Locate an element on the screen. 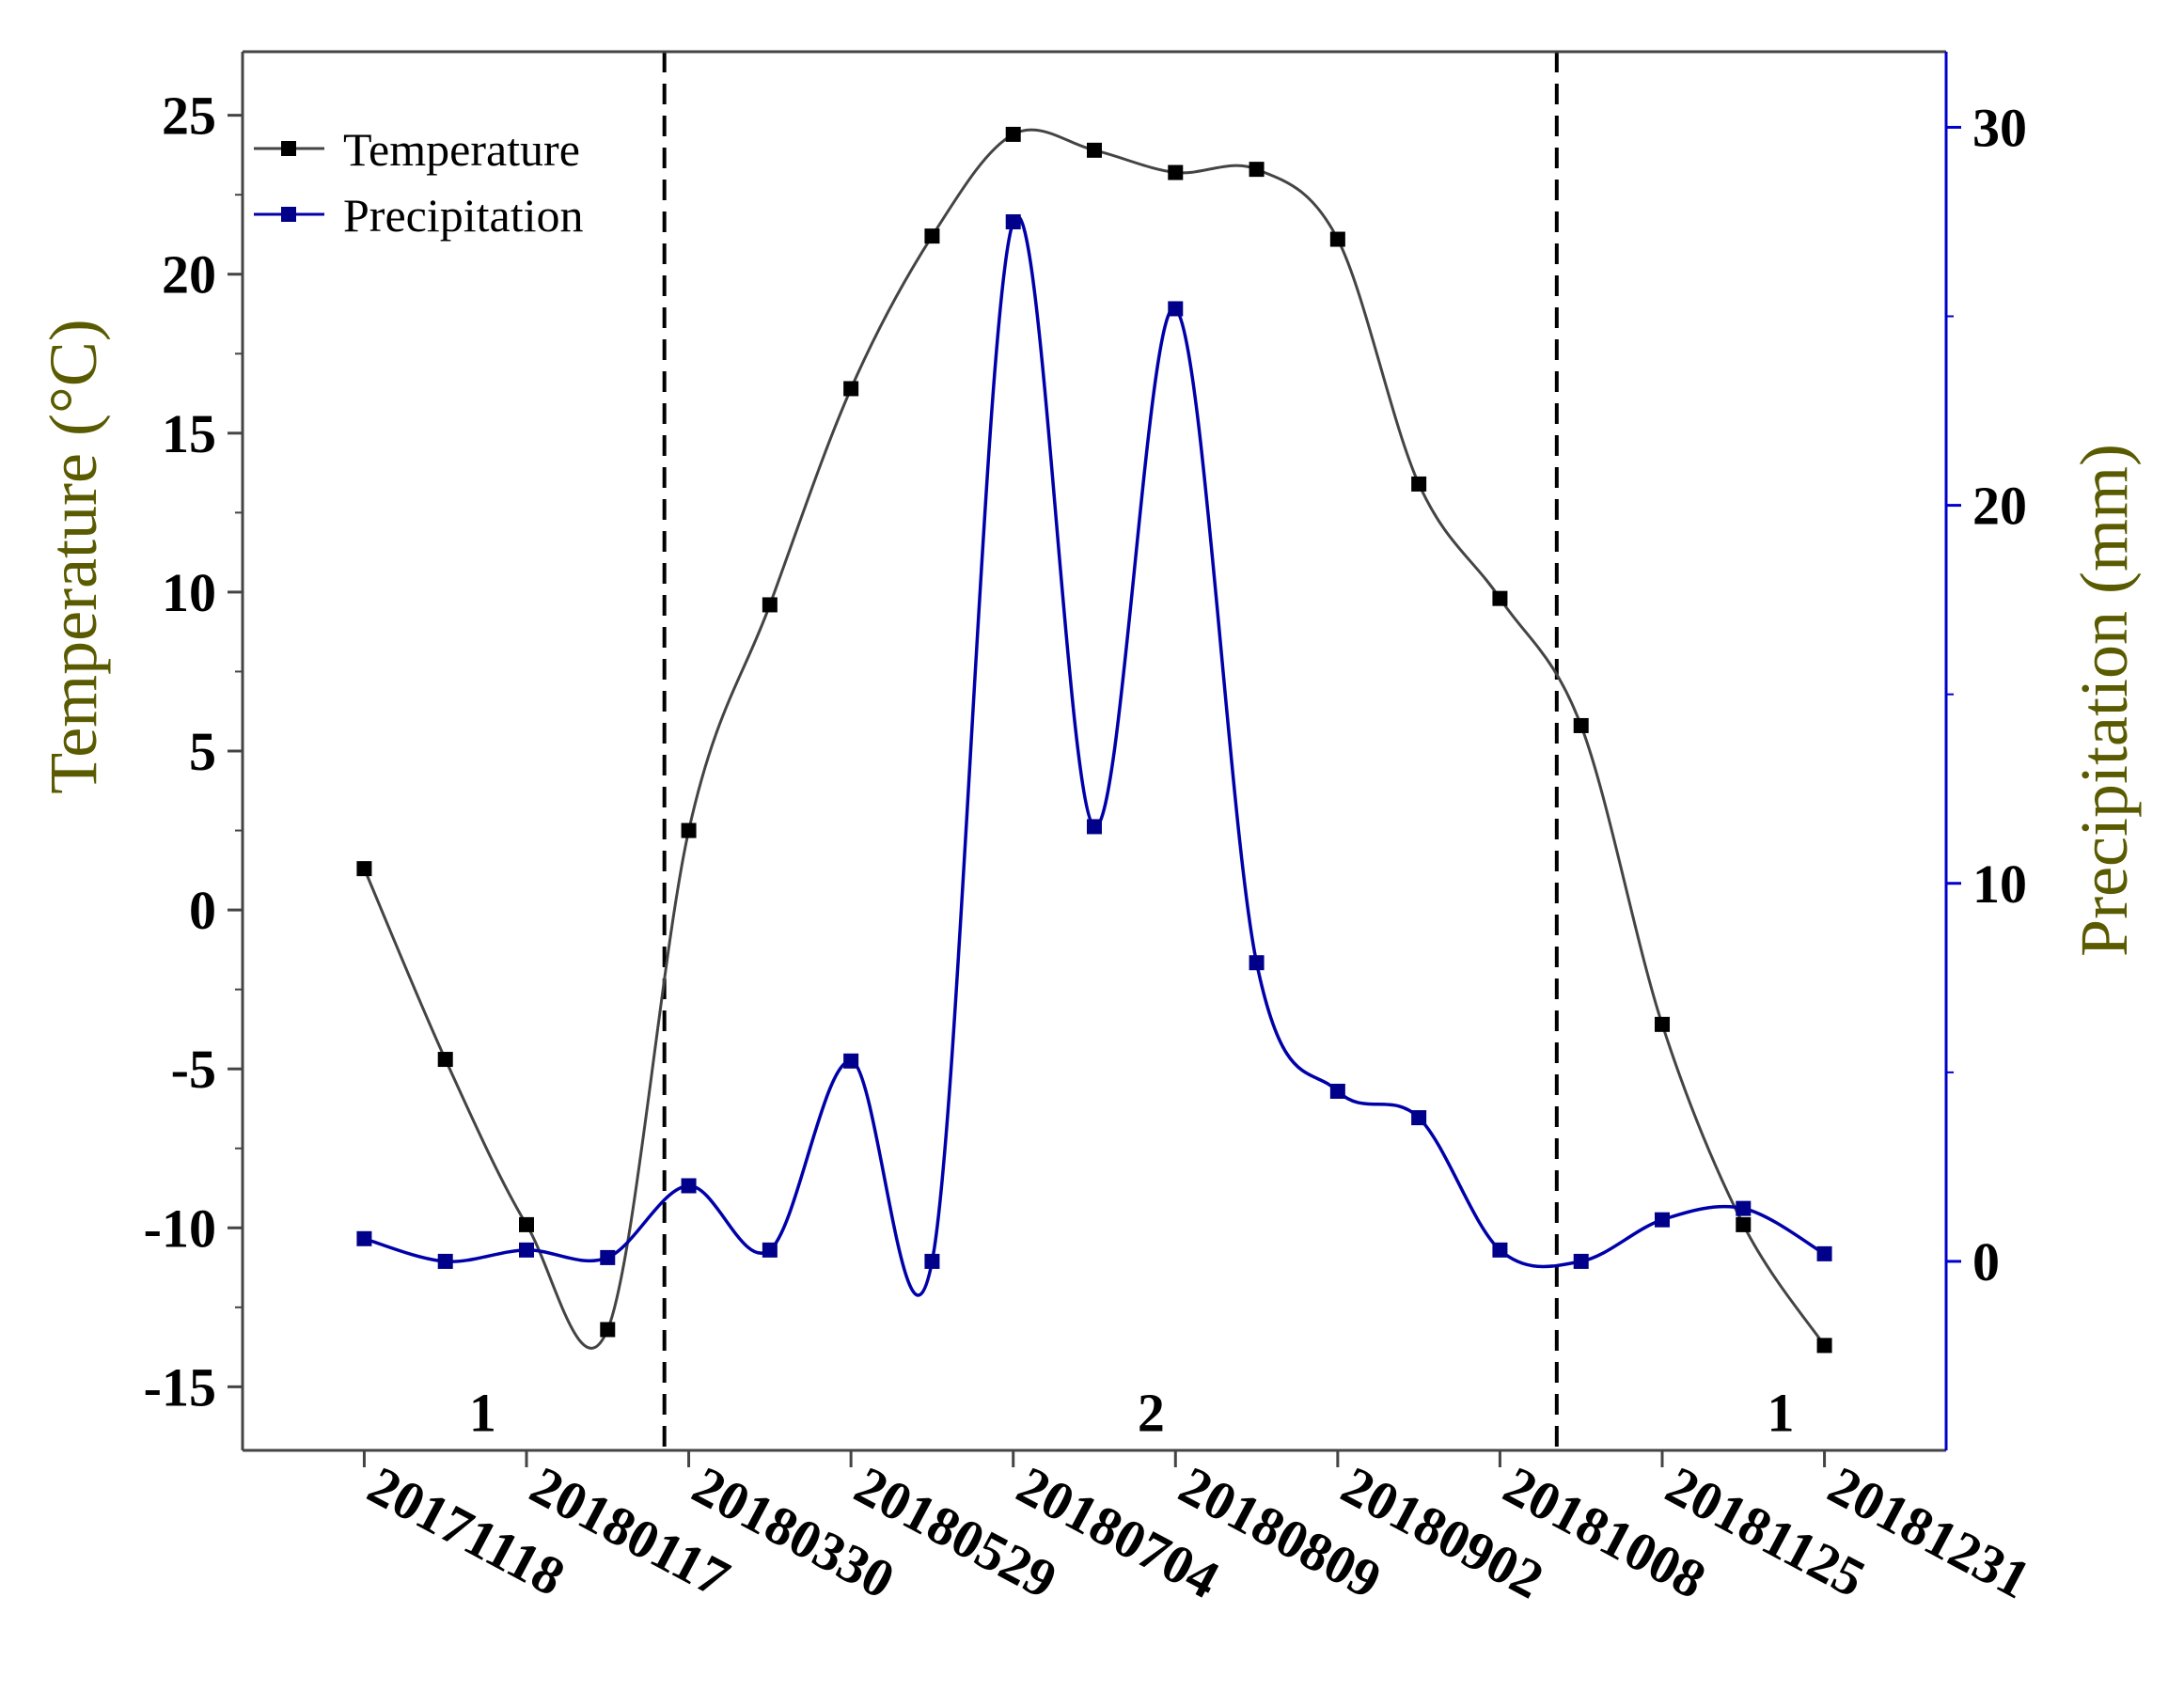  legend-label-precipitation: Precipitation is located at coordinates (464, 215).